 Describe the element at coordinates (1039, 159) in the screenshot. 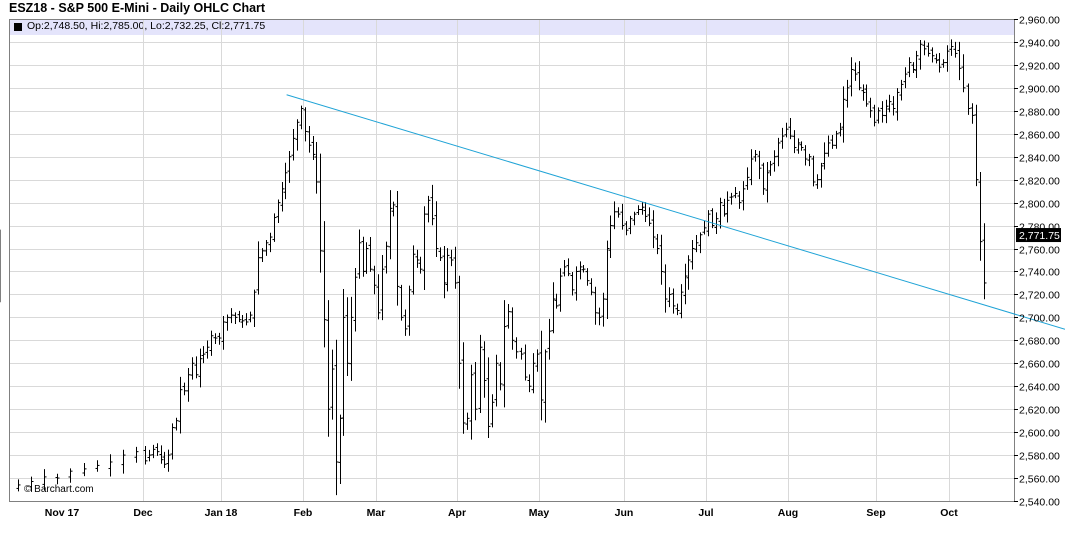

I see `y-tick-label: 2,840.00` at that location.